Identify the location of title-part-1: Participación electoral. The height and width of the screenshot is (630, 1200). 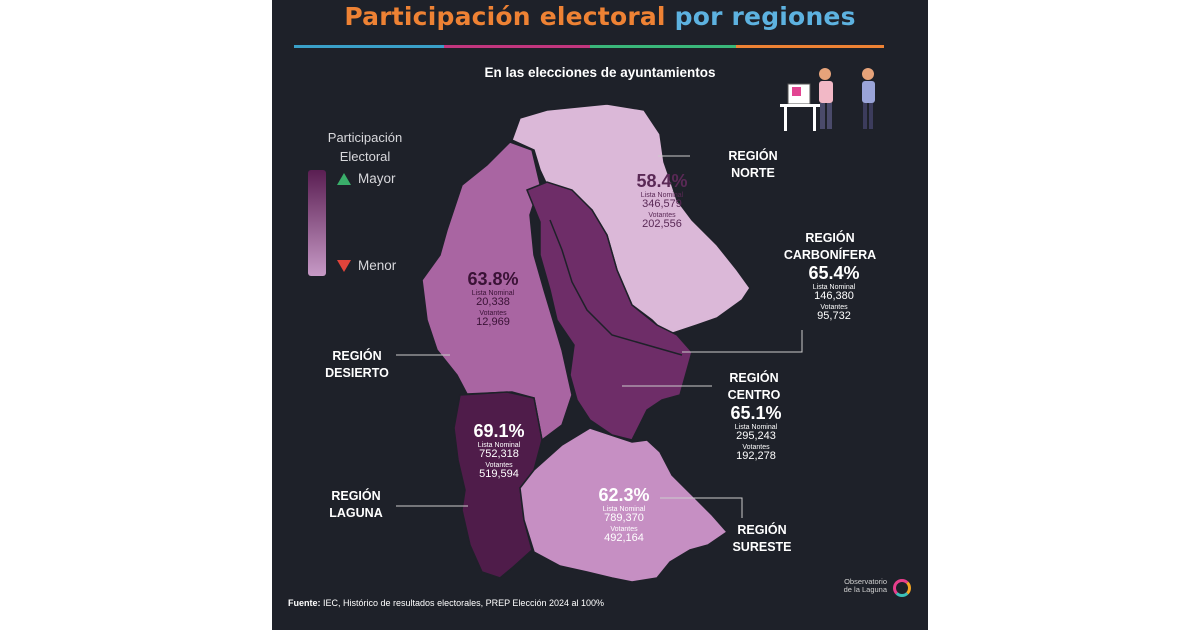
(505, 16).